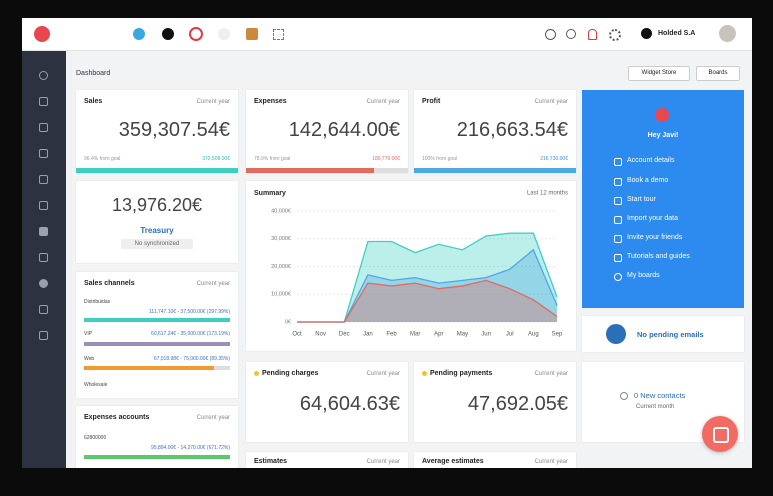 This screenshot has height=496, width=773. I want to click on channel-name: VIP, so click(88, 334).